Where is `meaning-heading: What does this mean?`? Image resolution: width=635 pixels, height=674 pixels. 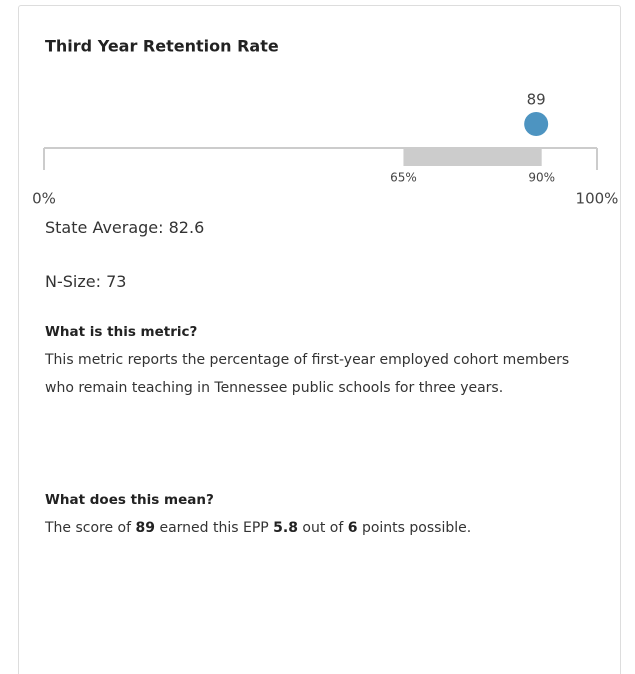 meaning-heading: What does this mean? is located at coordinates (129, 500).